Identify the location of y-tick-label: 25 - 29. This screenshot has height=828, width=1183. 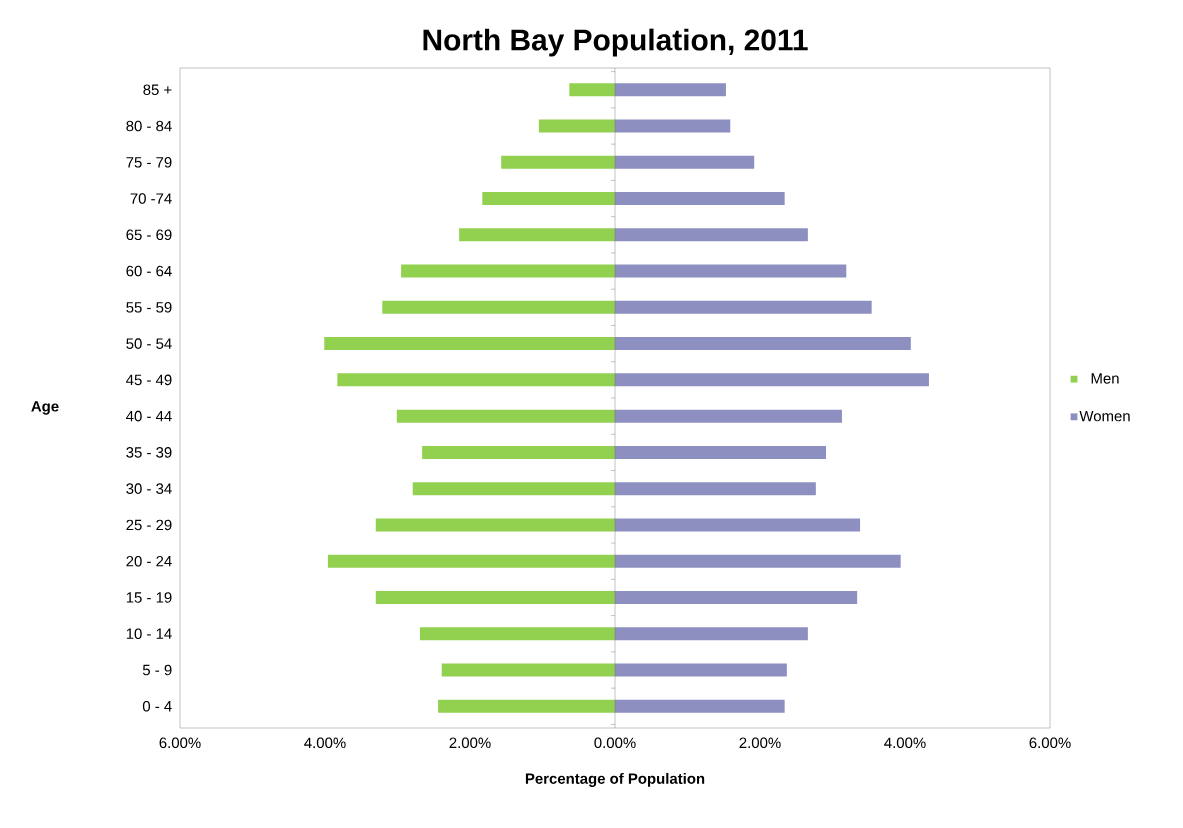
(149, 525).